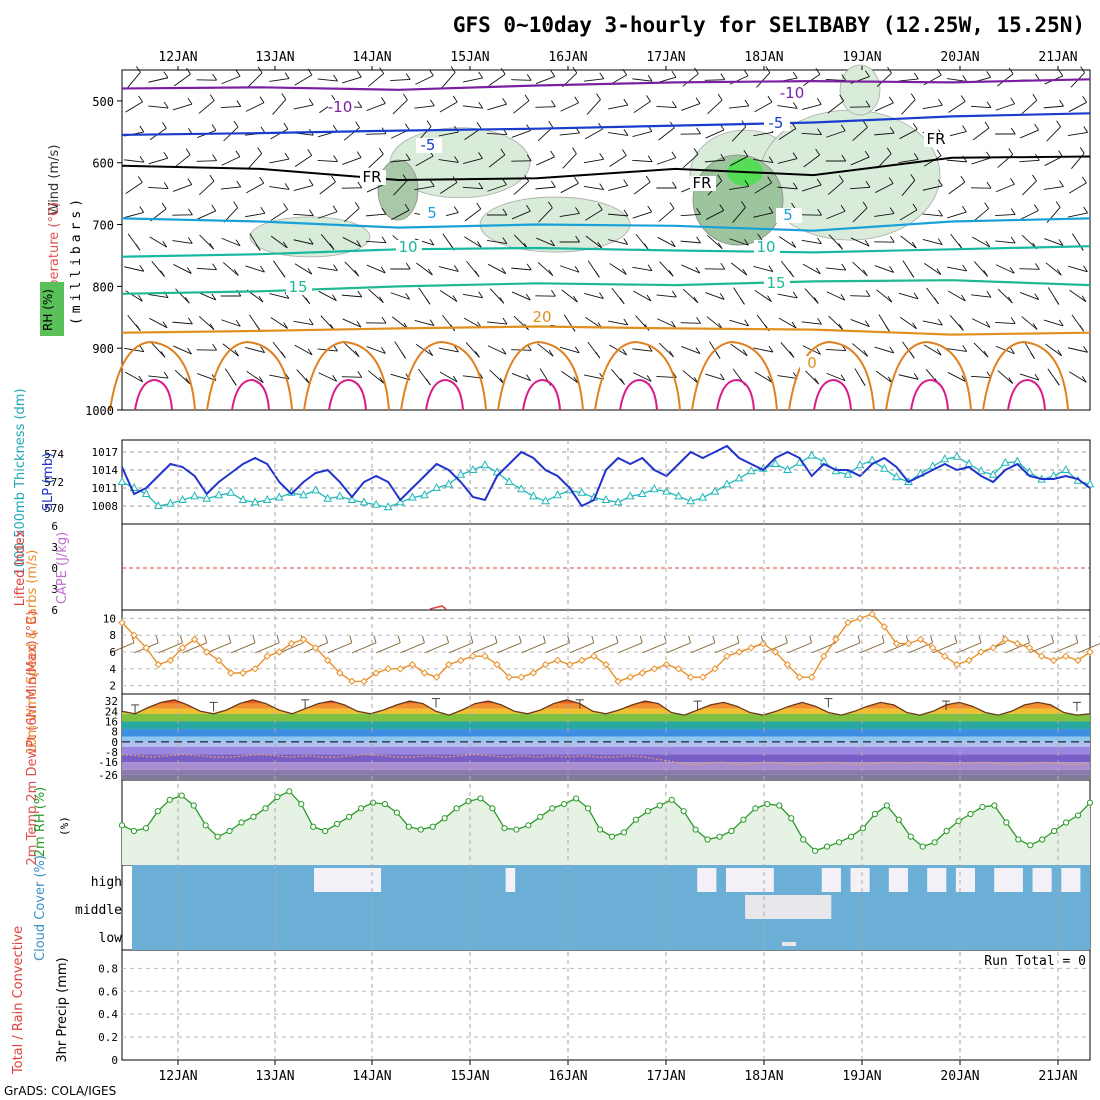  Describe the element at coordinates (114, 742) in the screenshot. I see `temp-ytick: 0` at that location.